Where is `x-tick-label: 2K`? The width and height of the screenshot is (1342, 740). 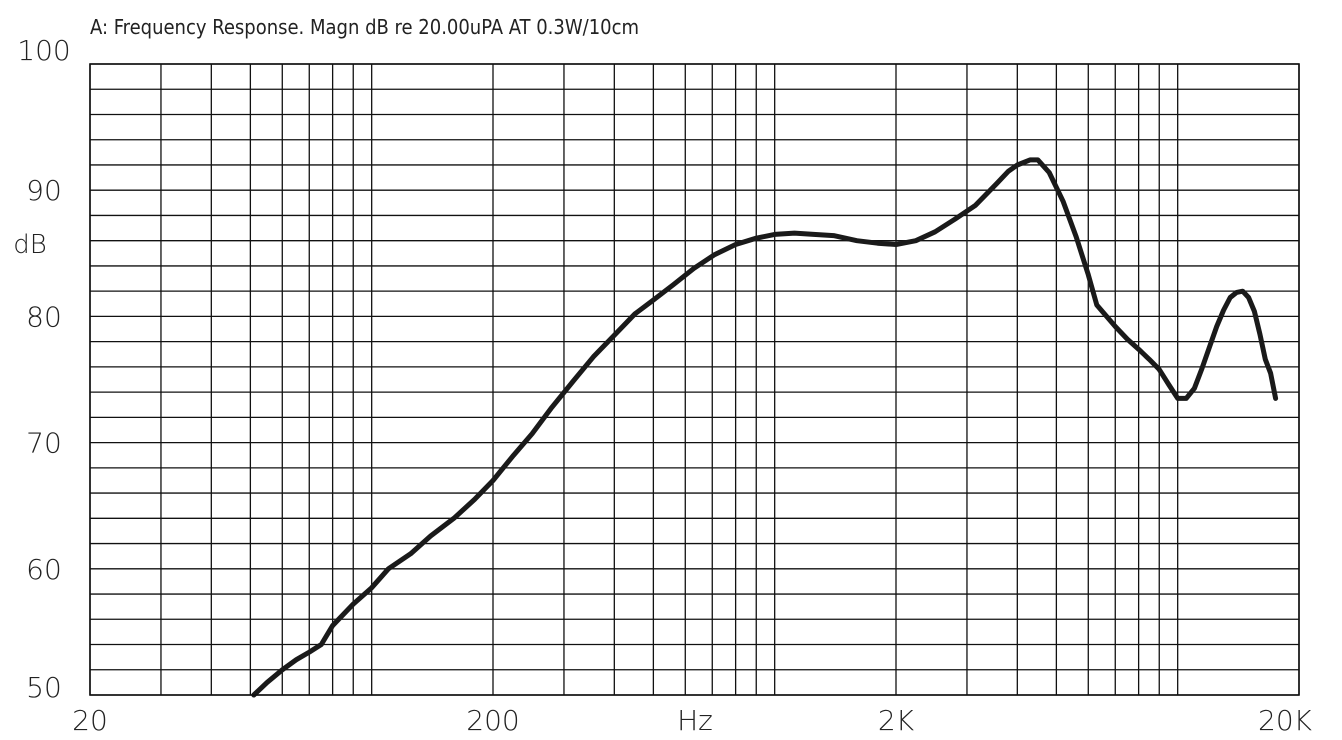
x-tick-label: 2K is located at coordinates (896, 720).